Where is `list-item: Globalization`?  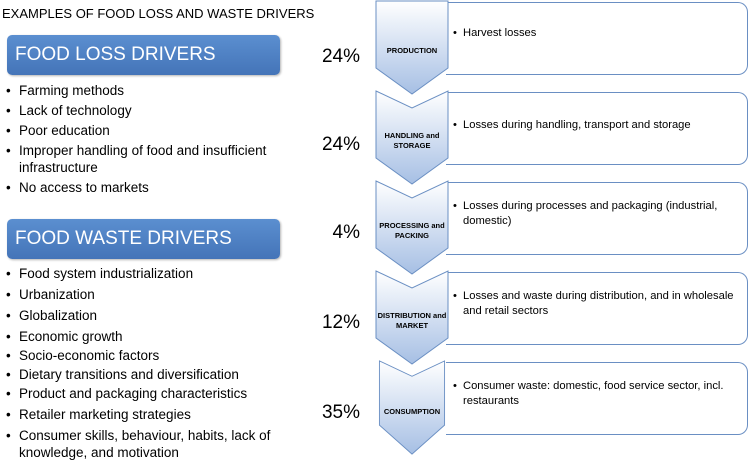 list-item: Globalization is located at coordinates (146, 315).